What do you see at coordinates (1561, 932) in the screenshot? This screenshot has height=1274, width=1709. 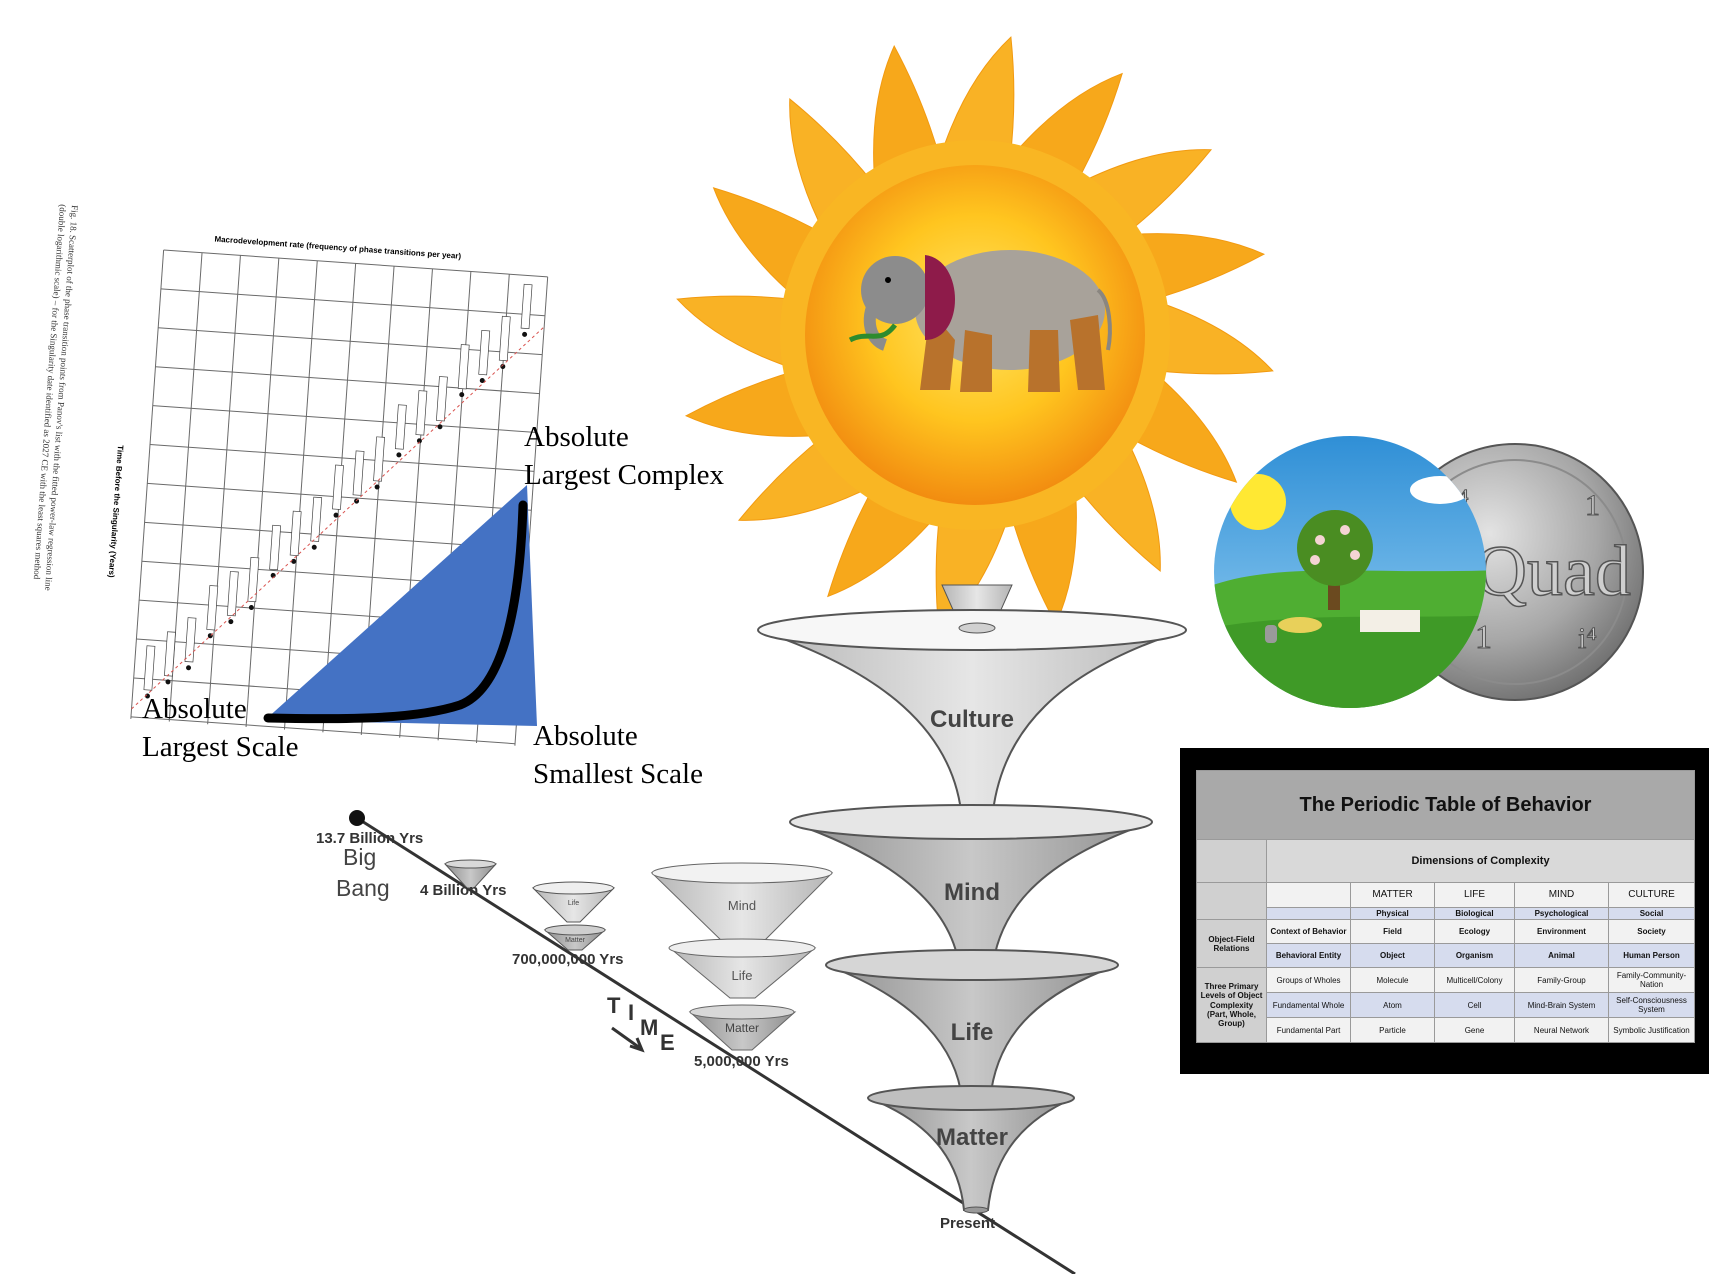 I see `table-cell: Environment` at bounding box center [1561, 932].